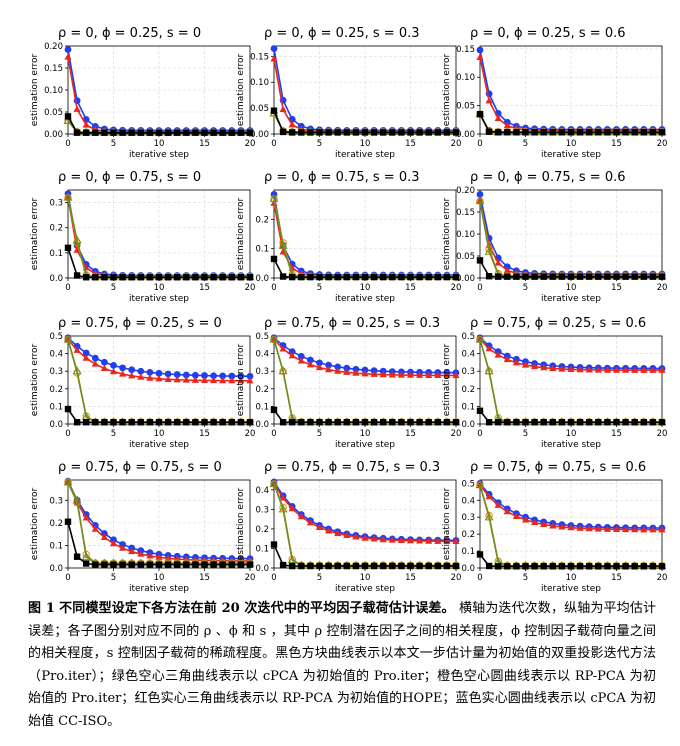 This screenshot has width=680, height=746. What do you see at coordinates (130, 33) in the screenshot?
I see `chart-title: ρ = 0, ϕ = 0.25, s = 0` at bounding box center [130, 33].